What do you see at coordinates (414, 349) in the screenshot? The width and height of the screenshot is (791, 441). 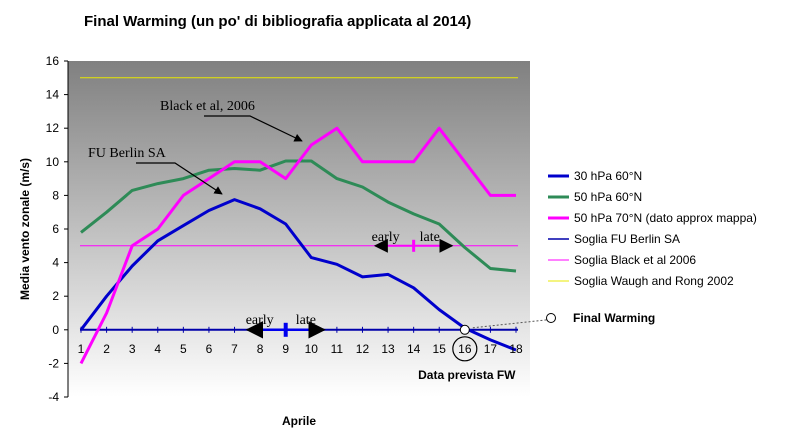 I see `x-tick-label: 14` at bounding box center [414, 349].